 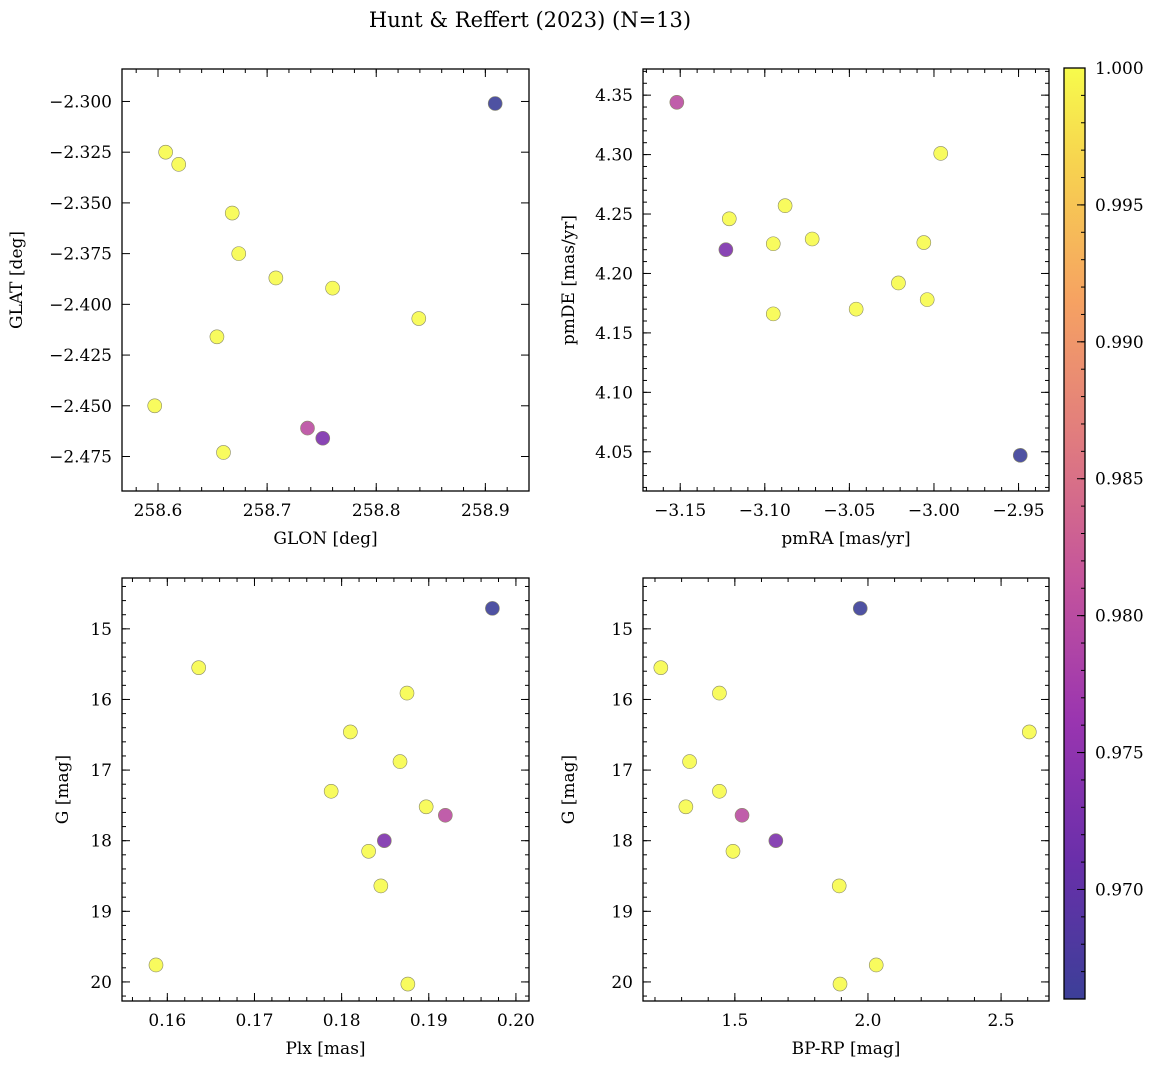 I want to click on figure-title: Hunt & Reffert (2023) (N=13), so click(x=530, y=20).